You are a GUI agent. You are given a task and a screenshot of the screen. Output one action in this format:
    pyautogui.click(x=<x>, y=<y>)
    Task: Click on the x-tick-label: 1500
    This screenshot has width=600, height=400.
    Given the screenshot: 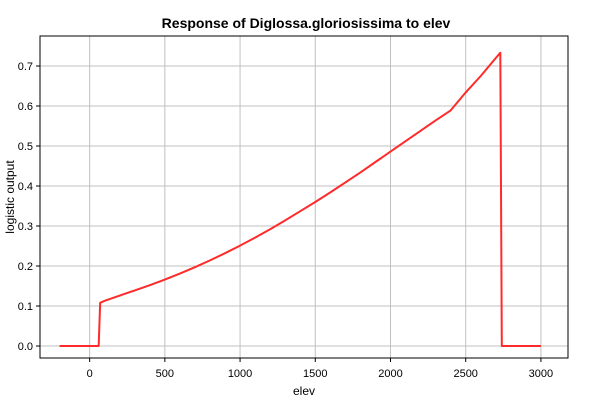 What is the action you would take?
    pyautogui.click(x=315, y=374)
    